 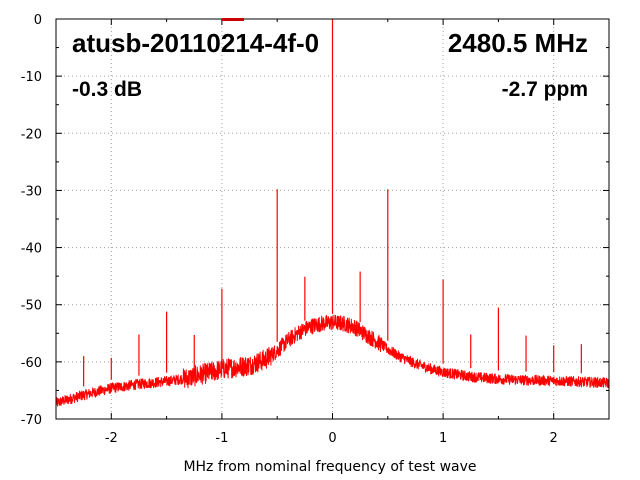 What do you see at coordinates (31, 420) in the screenshot?
I see `y-tick-label: -70` at bounding box center [31, 420].